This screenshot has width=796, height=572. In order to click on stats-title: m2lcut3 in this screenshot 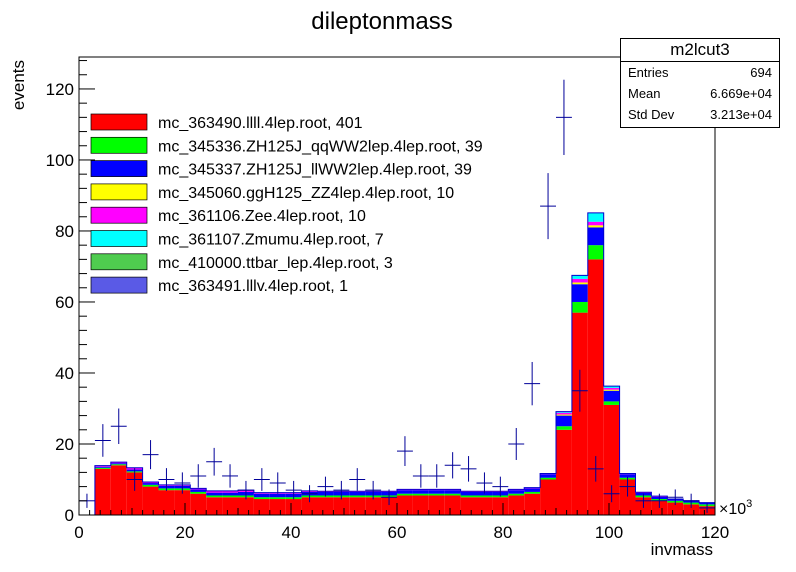, I will do `click(700, 50)`.